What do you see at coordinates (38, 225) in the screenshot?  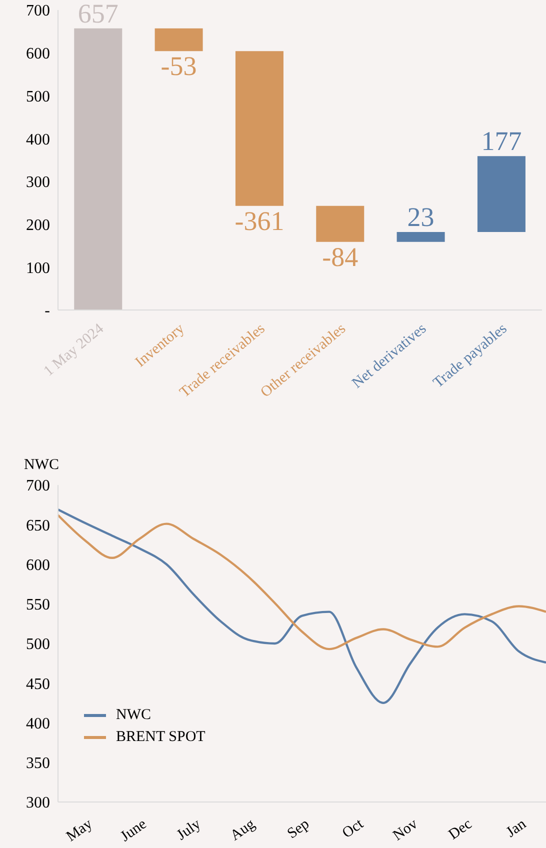 I see `y-tick-label: 200` at bounding box center [38, 225].